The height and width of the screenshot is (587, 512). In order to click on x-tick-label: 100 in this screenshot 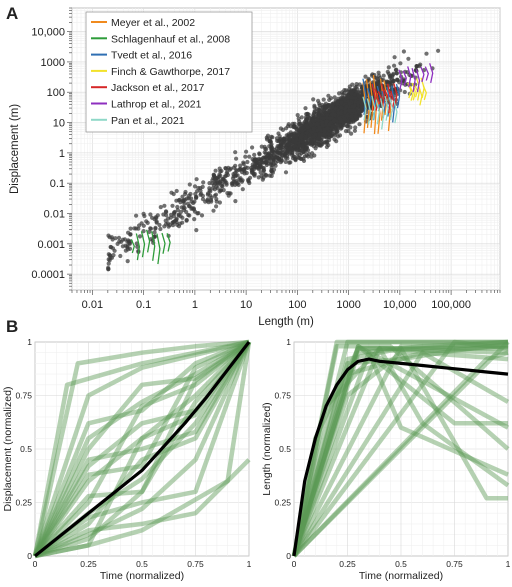, I will do `click(297, 305)`.